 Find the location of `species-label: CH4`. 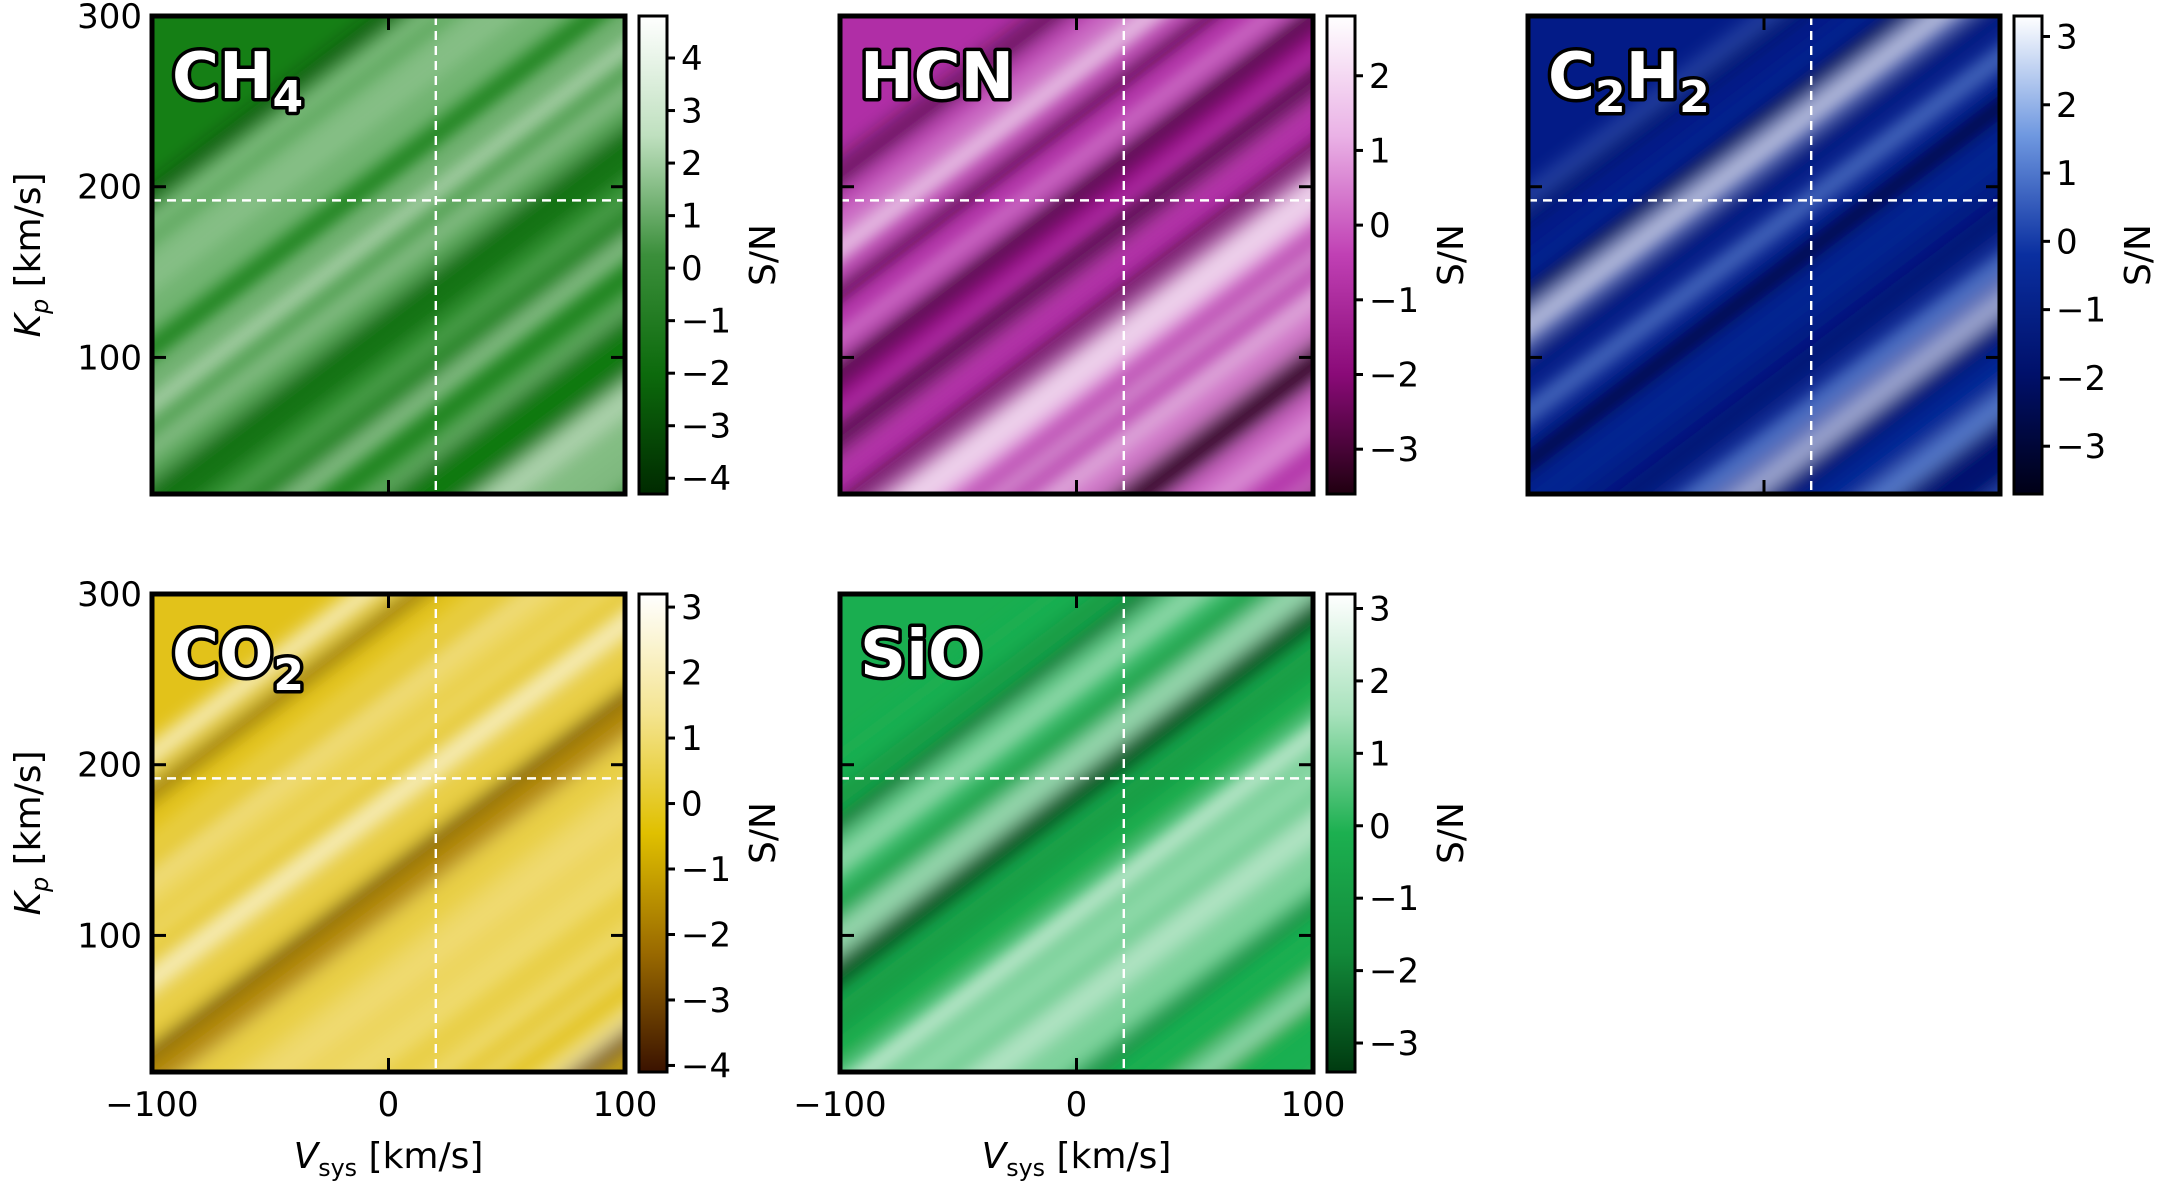

species-label: CH4 is located at coordinates (237, 81).